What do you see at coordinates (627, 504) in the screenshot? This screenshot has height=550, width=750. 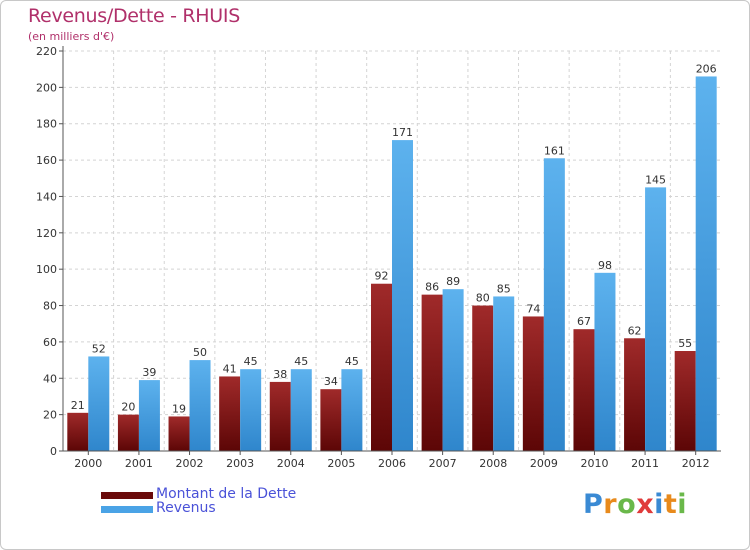 I see `logo-letter: o` at bounding box center [627, 504].